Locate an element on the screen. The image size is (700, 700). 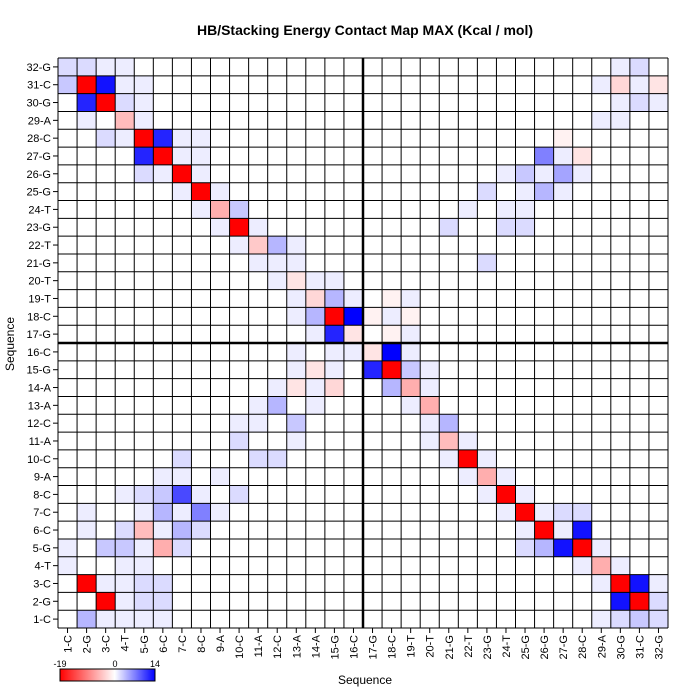
x-tick-label: 20-T is located at coordinates (431, 646).